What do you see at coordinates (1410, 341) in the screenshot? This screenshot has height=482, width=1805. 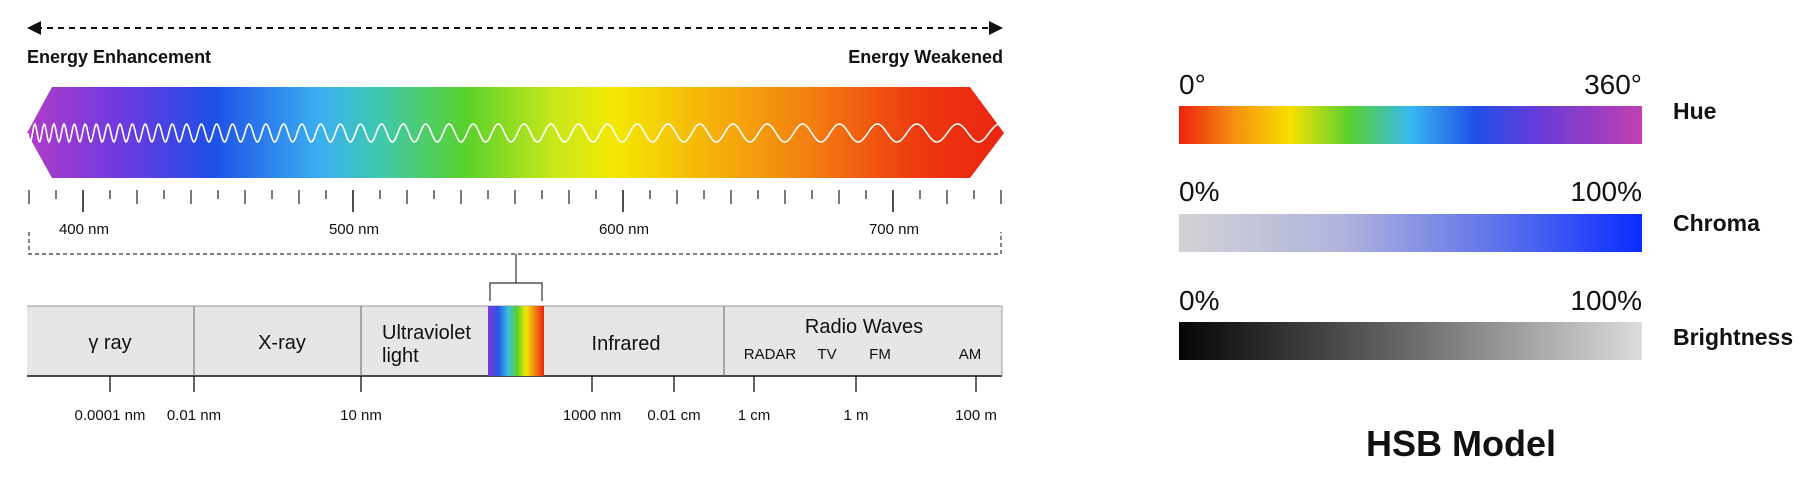 I see `brightness-bar` at bounding box center [1410, 341].